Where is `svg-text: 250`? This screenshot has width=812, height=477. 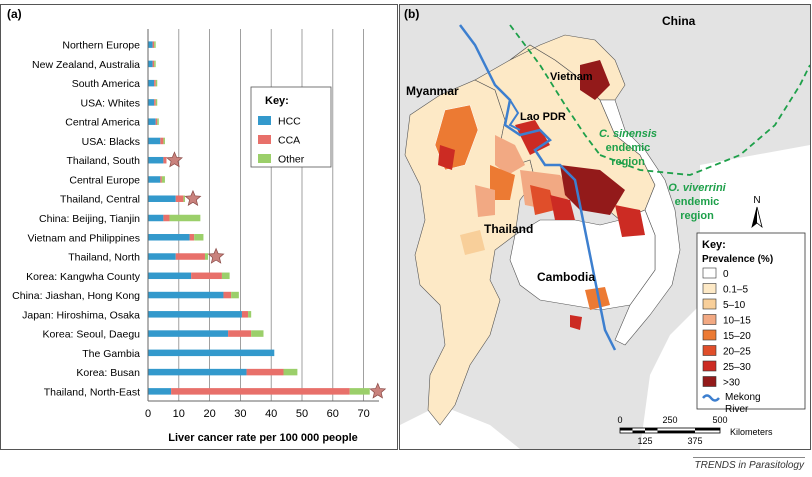
svg-text: 250 is located at coordinates (669, 420).